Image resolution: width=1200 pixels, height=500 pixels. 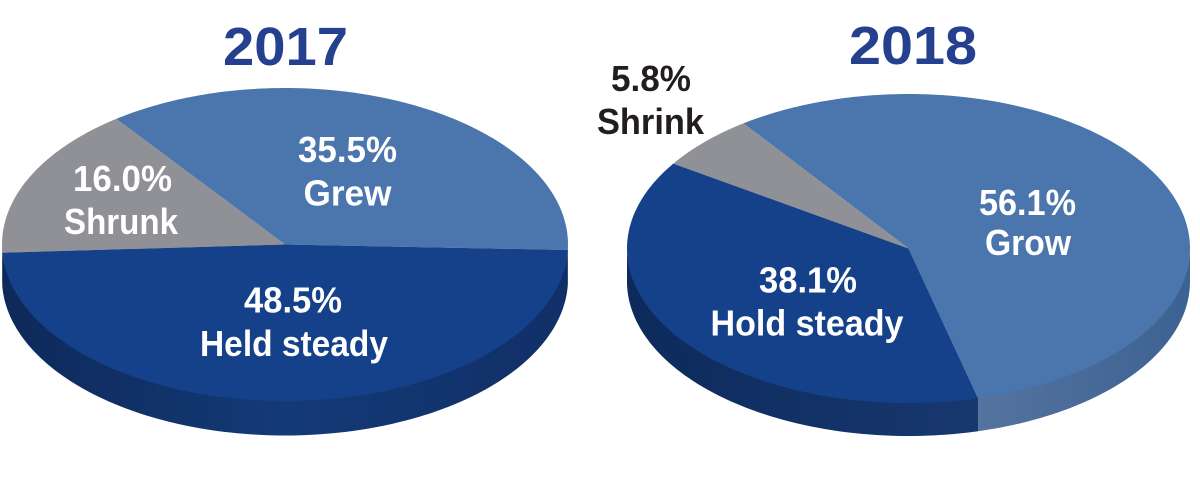 What do you see at coordinates (293, 300) in the screenshot?
I see `svg-text: 48.5%` at bounding box center [293, 300].